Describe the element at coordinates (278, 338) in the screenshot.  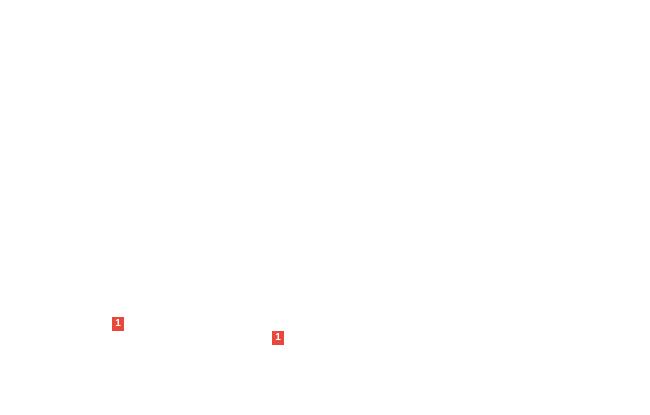
I see `marker-badge-2: 1` at that location.